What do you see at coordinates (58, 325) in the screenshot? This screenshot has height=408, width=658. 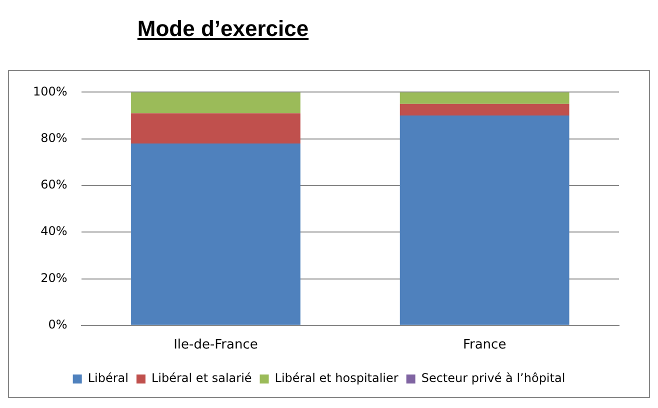 I see `y-tick-label: 0%` at bounding box center [58, 325].